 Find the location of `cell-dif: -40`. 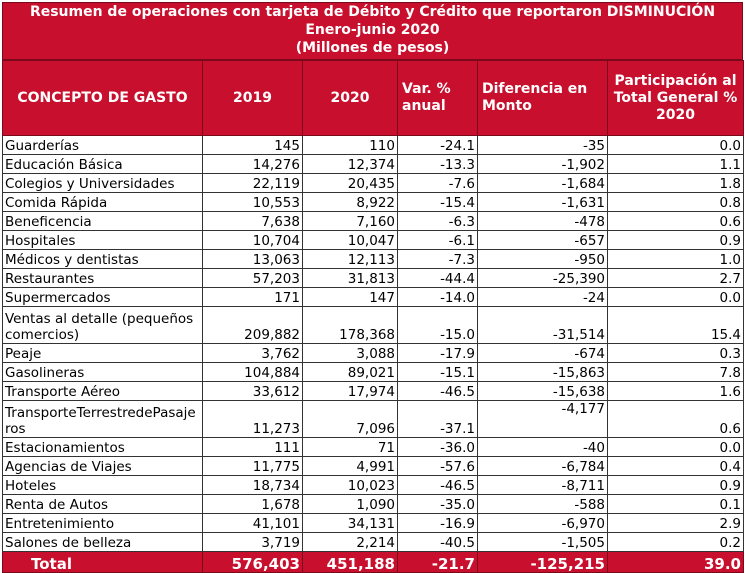

cell-dif: -40 is located at coordinates (542, 447).